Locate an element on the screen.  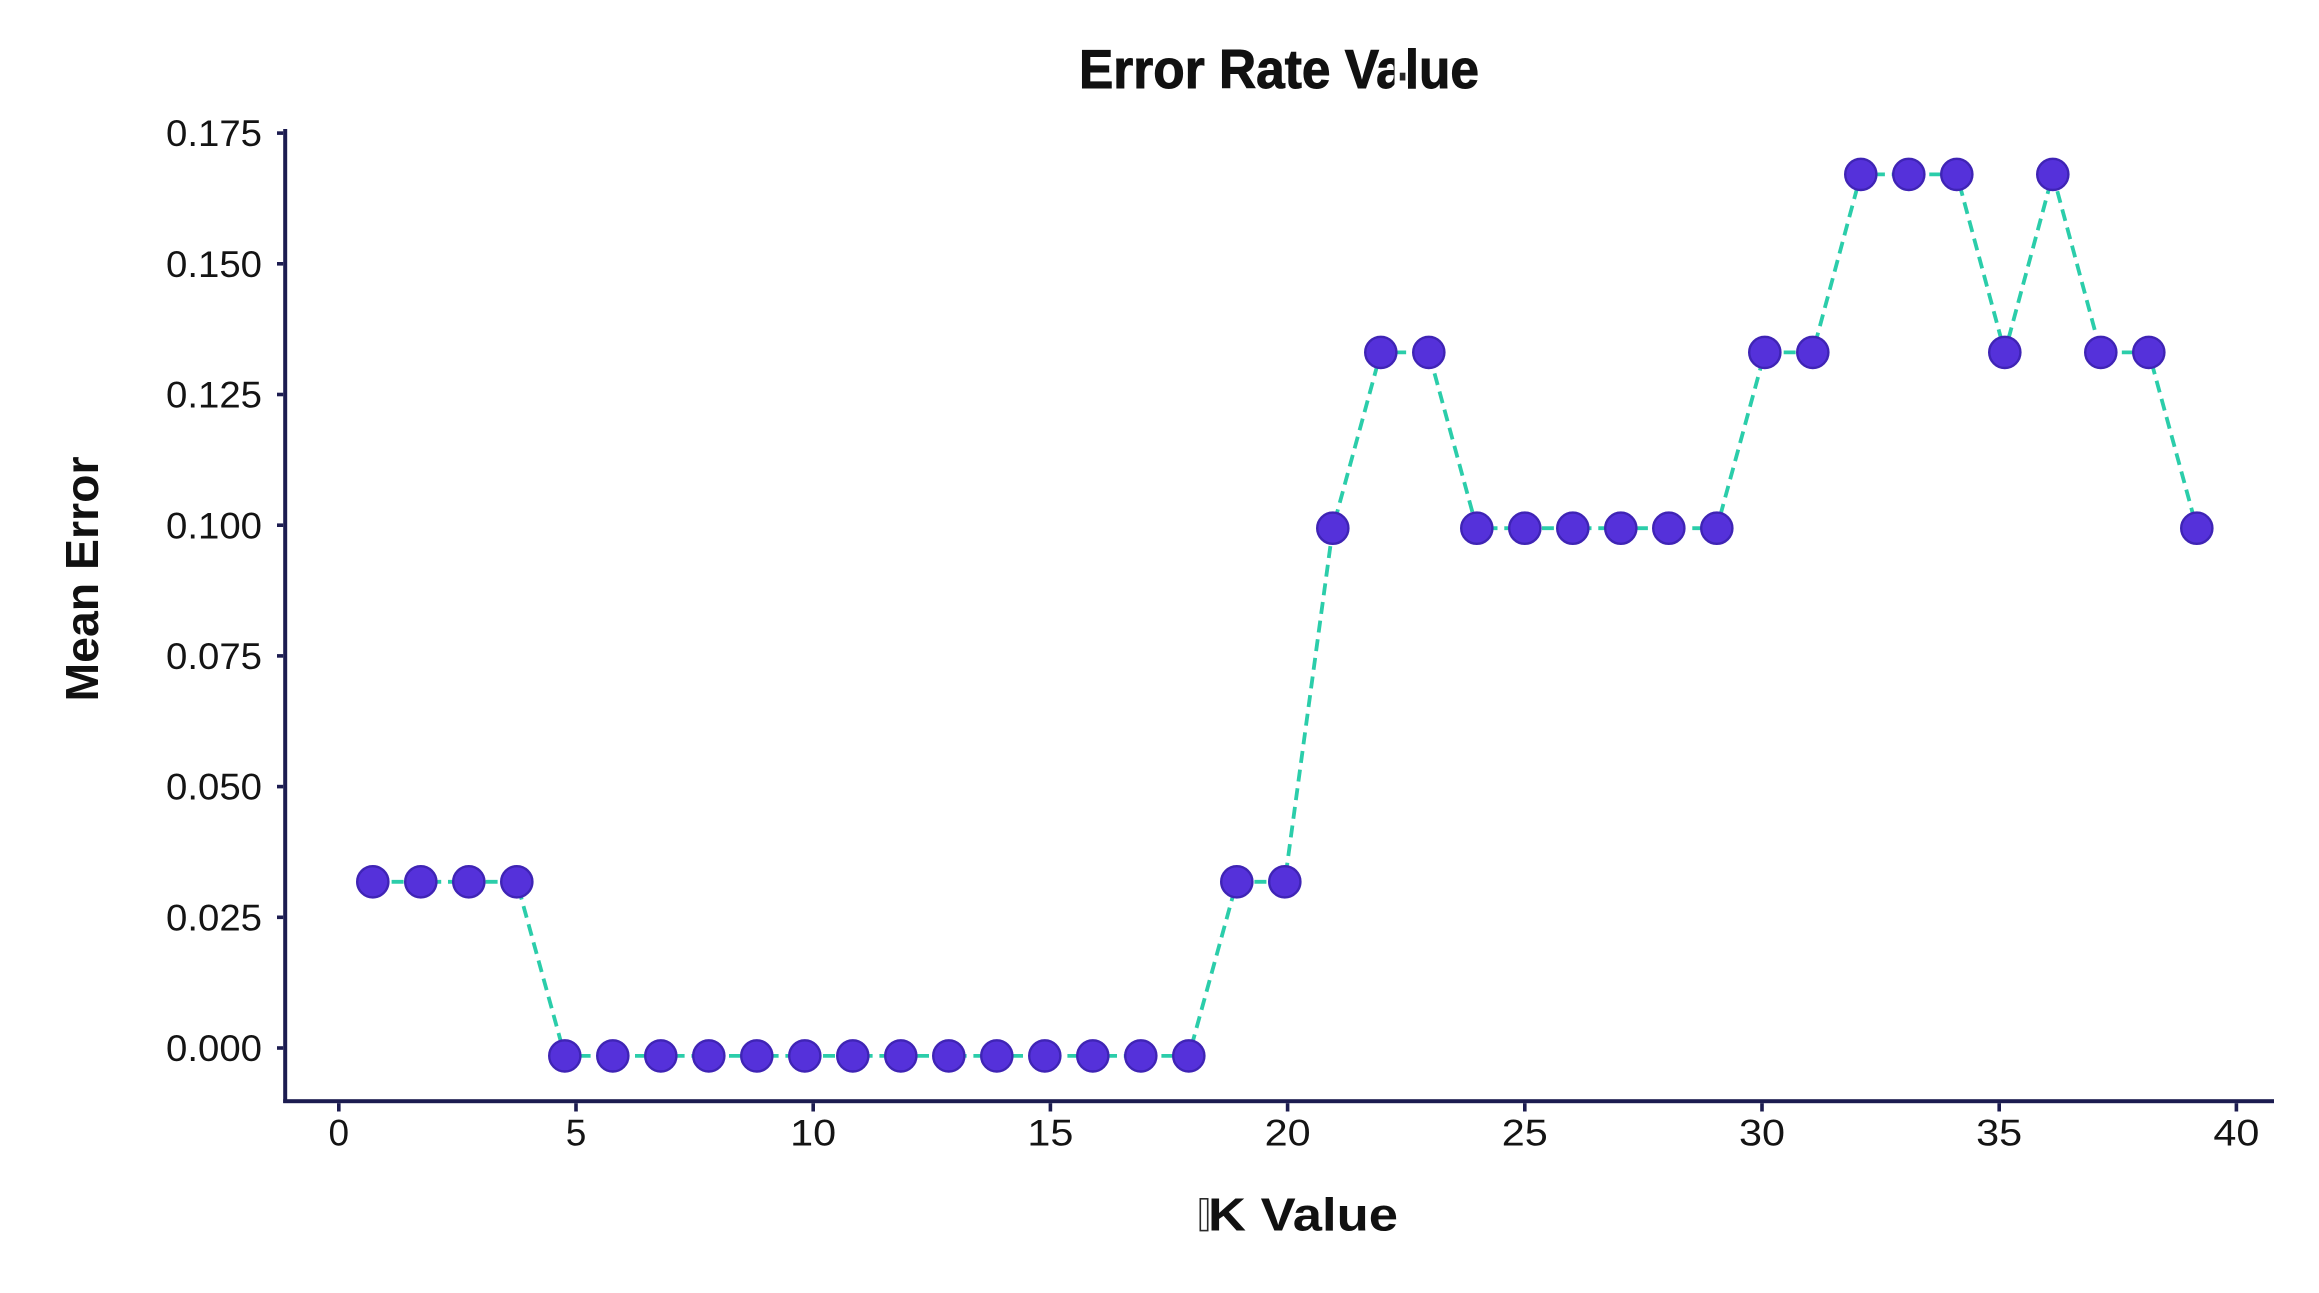
svg-text: Error Rate Value is located at coordinates (1279, 69).